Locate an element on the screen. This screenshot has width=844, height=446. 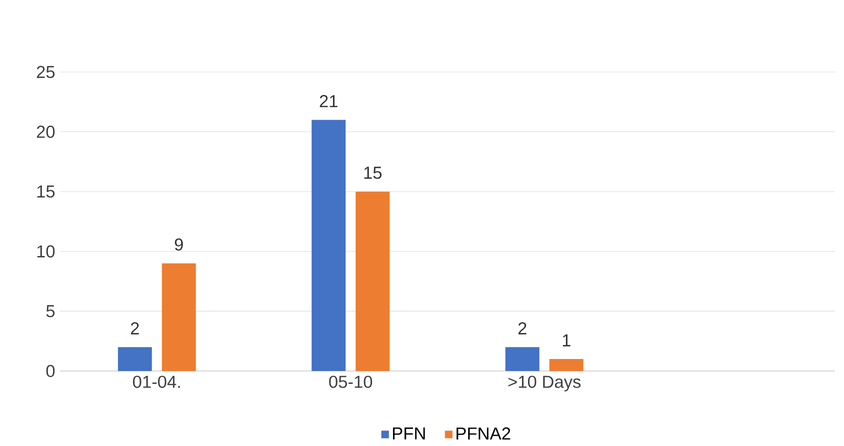
x-tick-label: 01-04. is located at coordinates (156, 382).